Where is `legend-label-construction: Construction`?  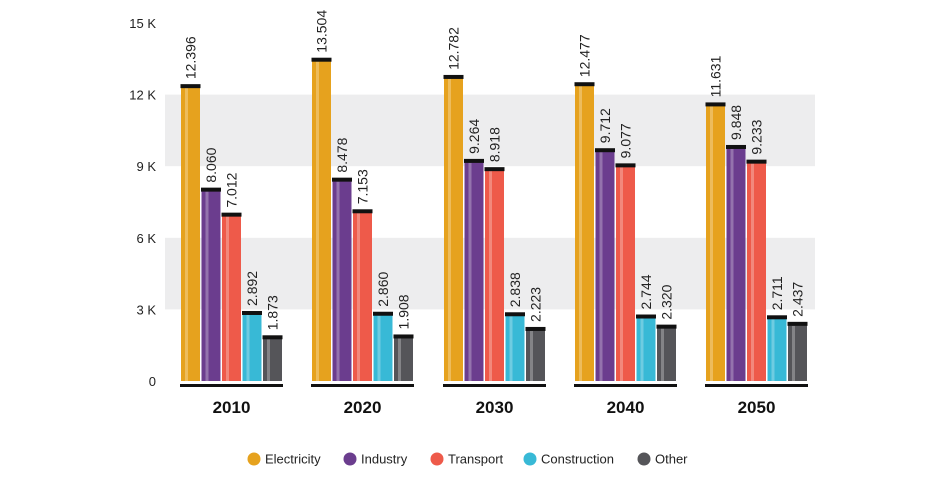 legend-label-construction: Construction is located at coordinates (577, 459).